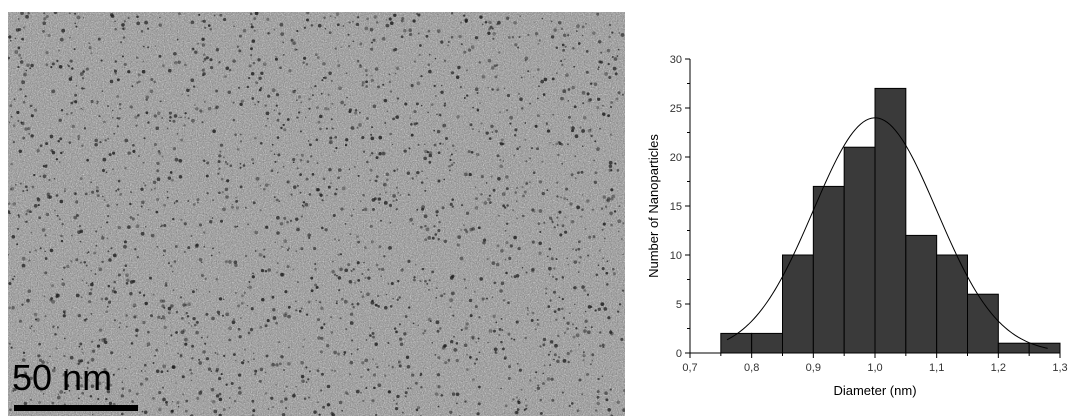 This screenshot has height=416, width=1084. What do you see at coordinates (689, 368) in the screenshot?
I see `x-tick-label-0: 0,7` at bounding box center [689, 368].